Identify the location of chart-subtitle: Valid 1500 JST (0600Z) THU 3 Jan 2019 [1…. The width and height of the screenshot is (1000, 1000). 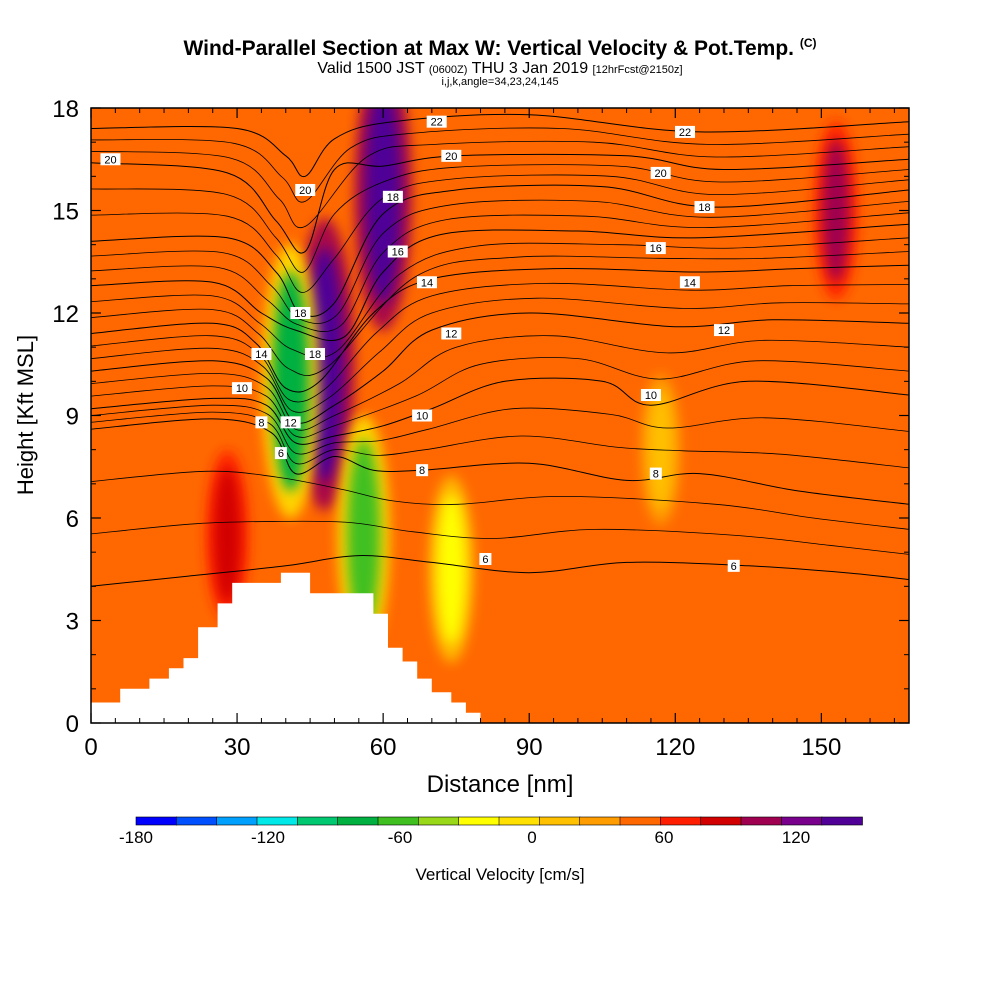
(500, 69).